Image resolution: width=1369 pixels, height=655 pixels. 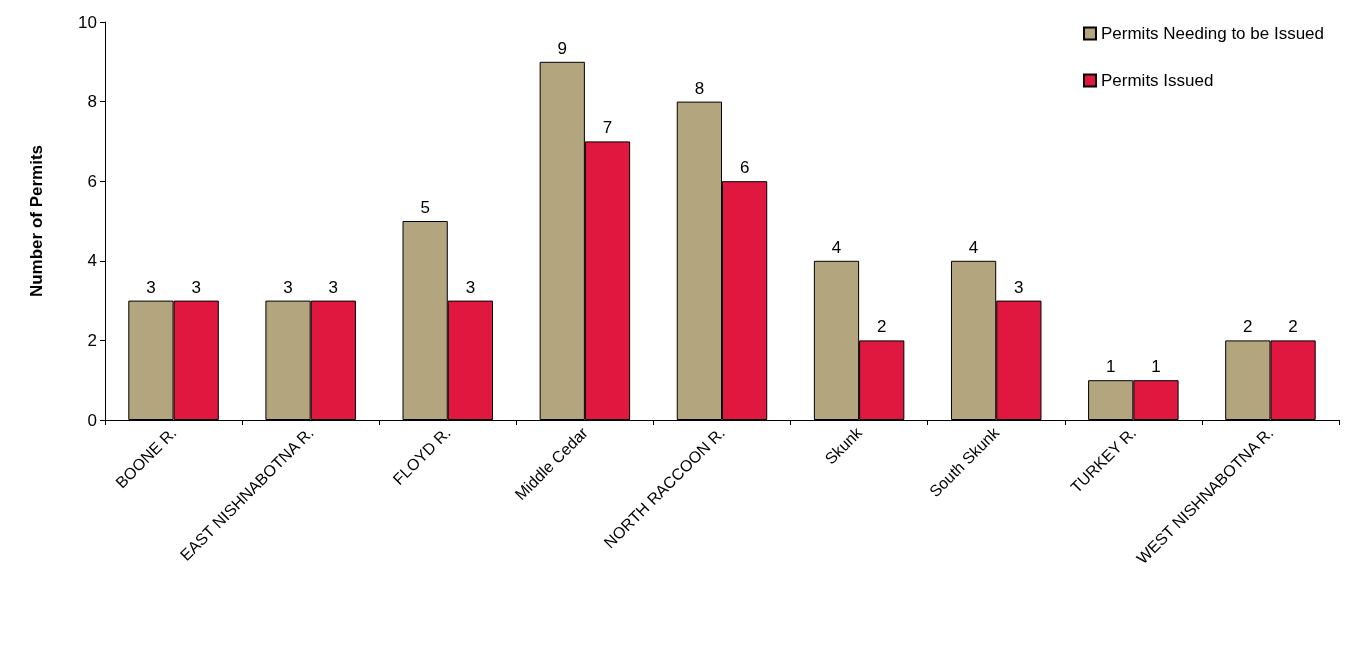 What do you see at coordinates (425, 207) in the screenshot?
I see `data-label: 5` at bounding box center [425, 207].